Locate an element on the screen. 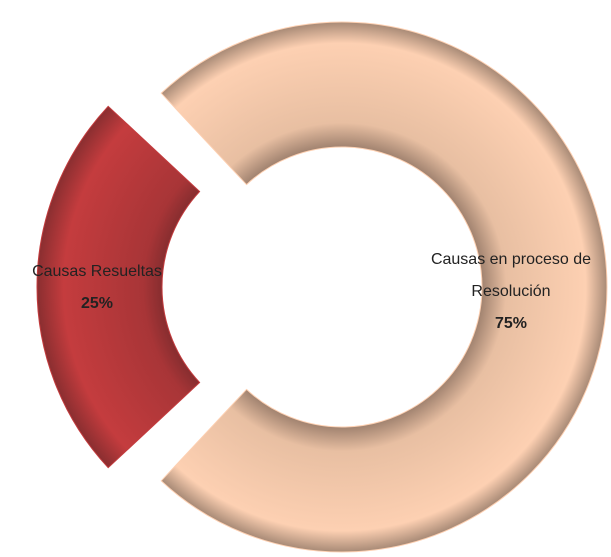 Image resolution: width=611 pixels, height=557 pixels. slice-label: Causas en proceso de Resolución 75% is located at coordinates (511, 292).